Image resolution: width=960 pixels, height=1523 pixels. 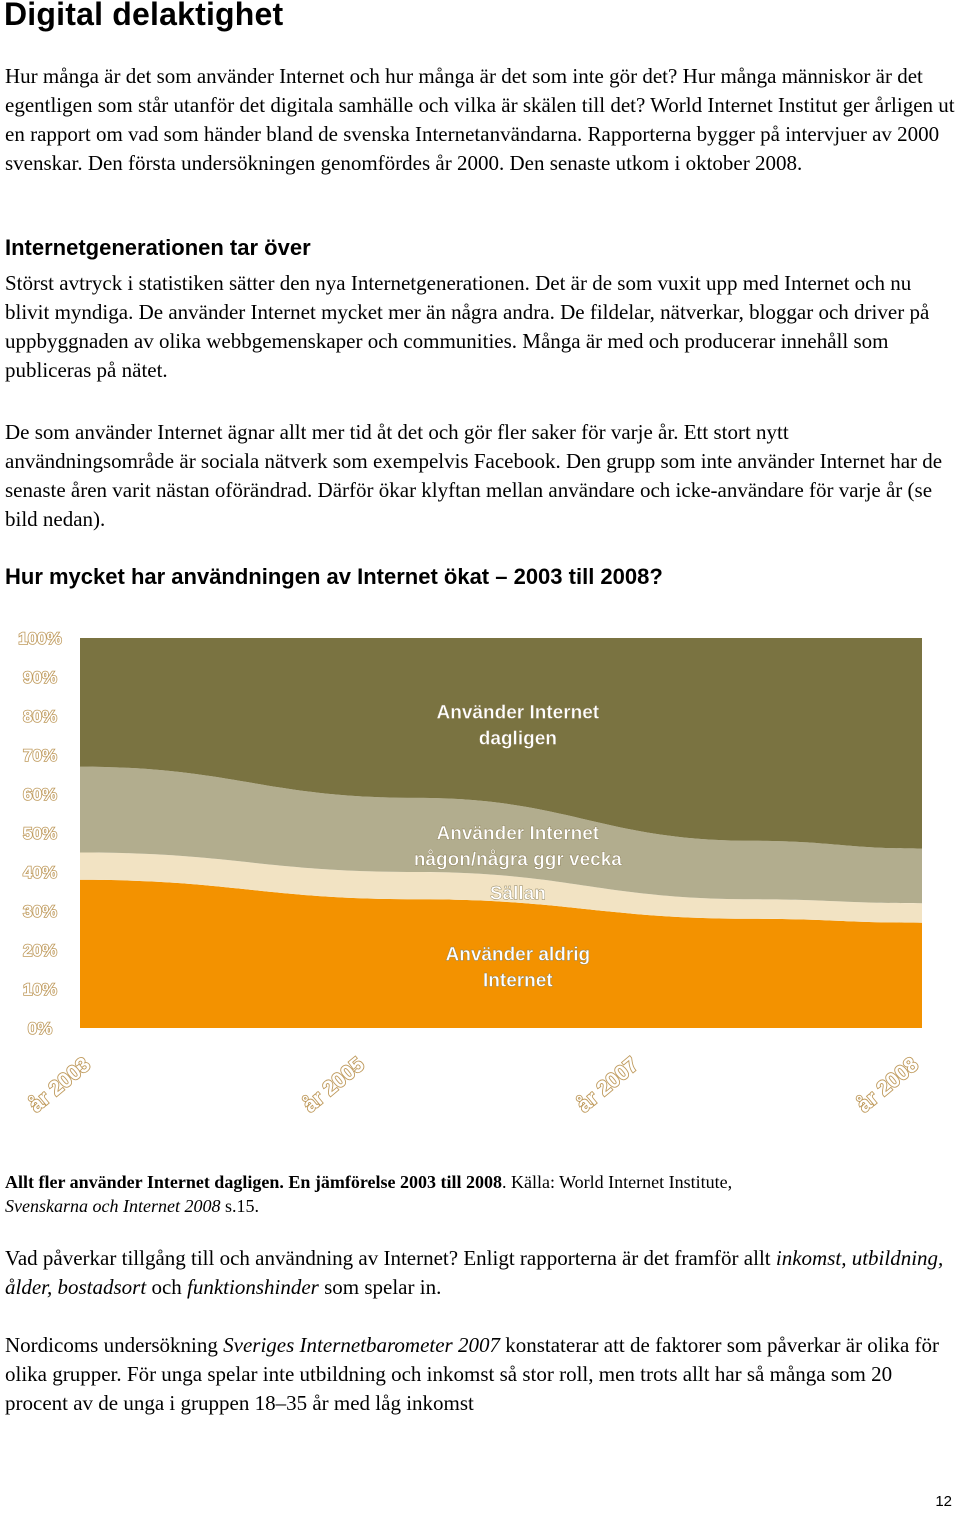 I want to click on x-tick-label: år 2007, so click(x=608, y=1085).